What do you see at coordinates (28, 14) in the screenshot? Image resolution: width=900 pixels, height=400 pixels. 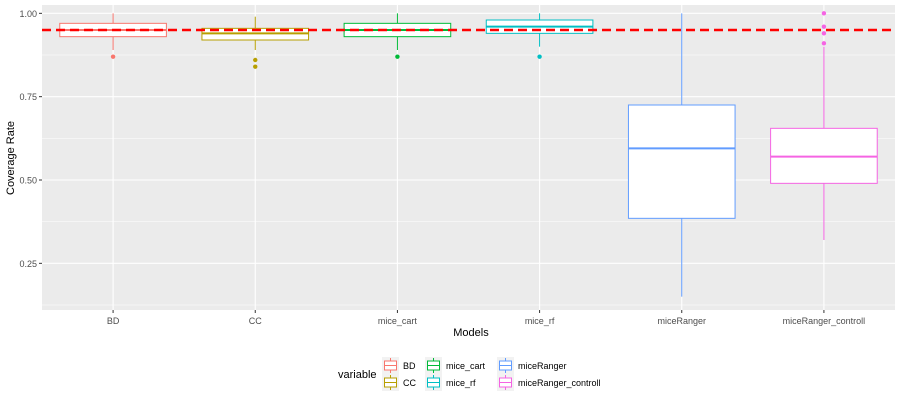 I see `y-tick-label: 1.00` at bounding box center [28, 14].